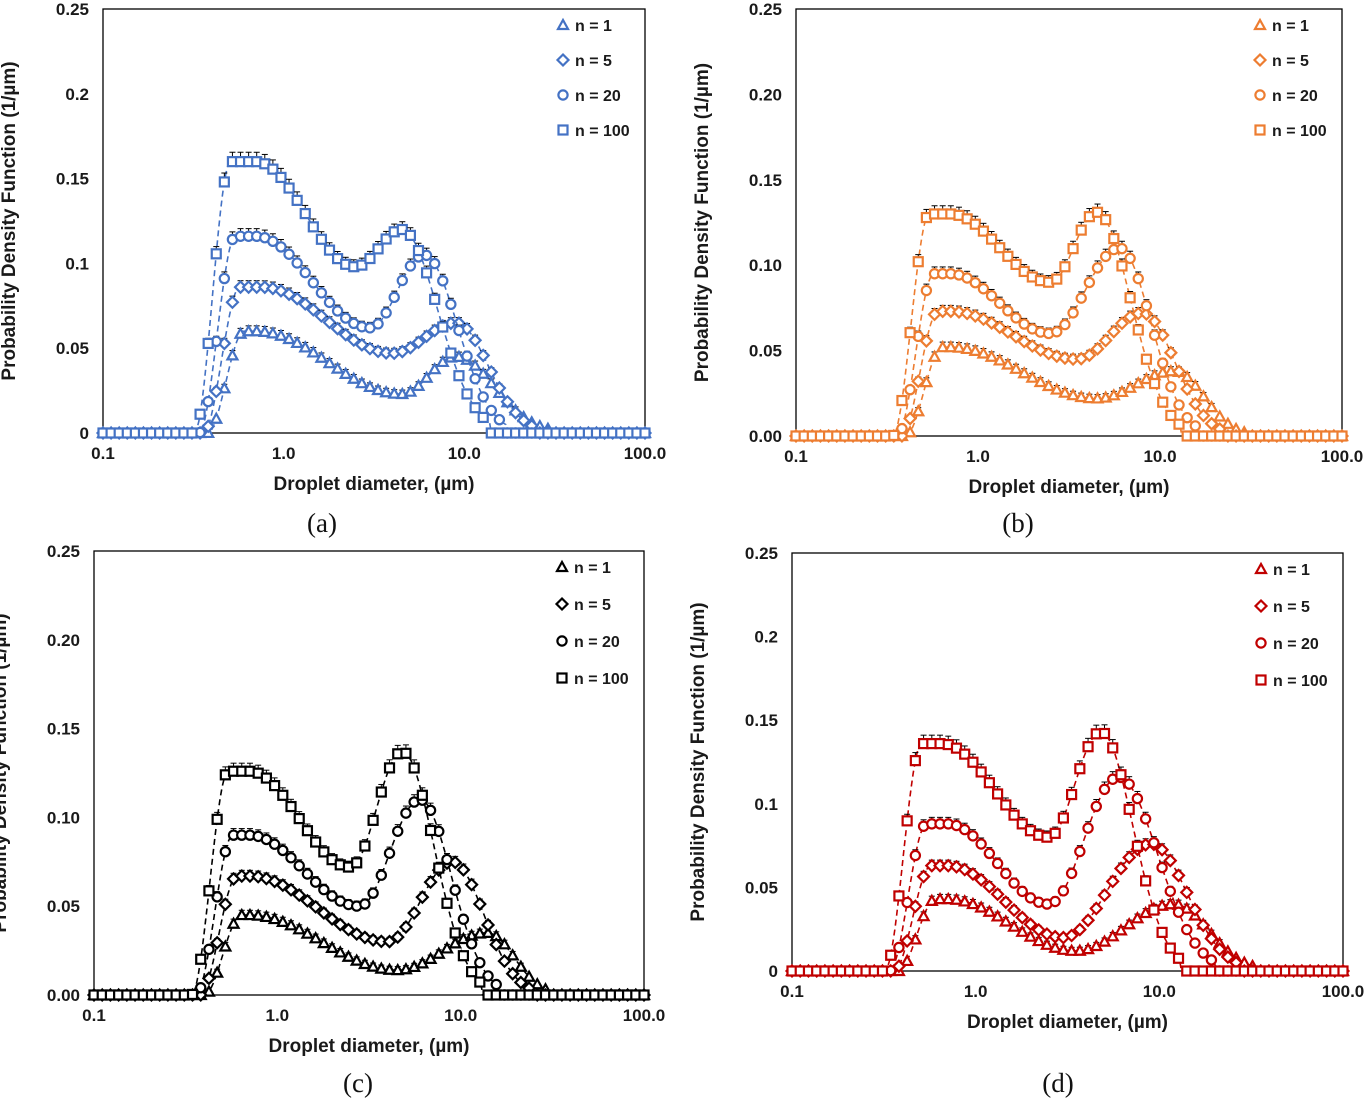 Image resolution: width=1367 pixels, height=1106 pixels. Describe the element at coordinates (765, 94) in the screenshot. I see `y-tick-label: 0.20` at that location.